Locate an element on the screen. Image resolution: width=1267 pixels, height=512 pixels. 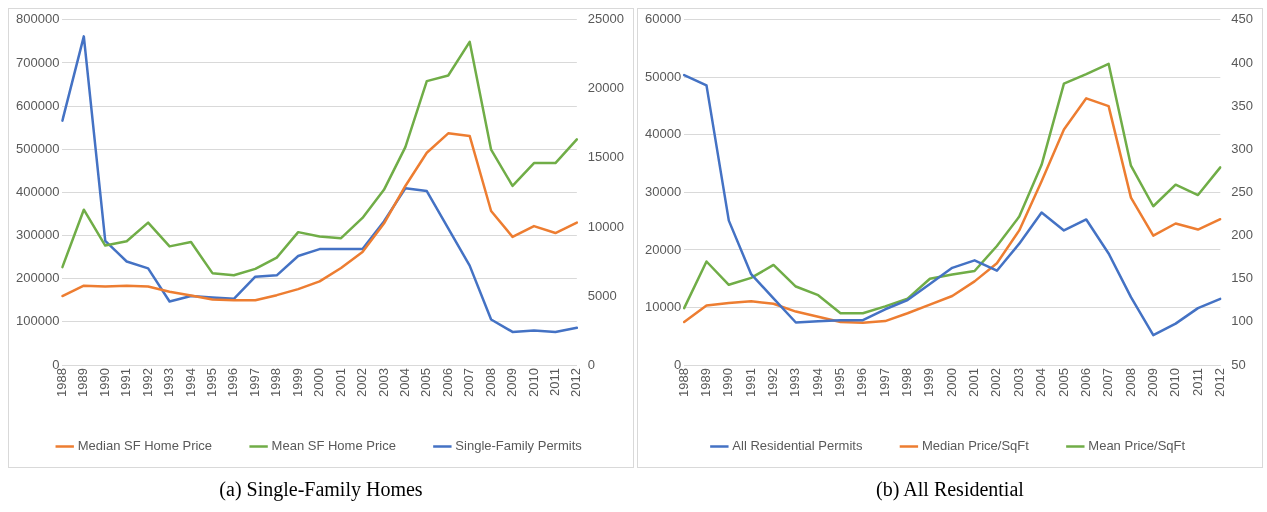
y-tick-label: 200000 is located at coordinates (37, 278).